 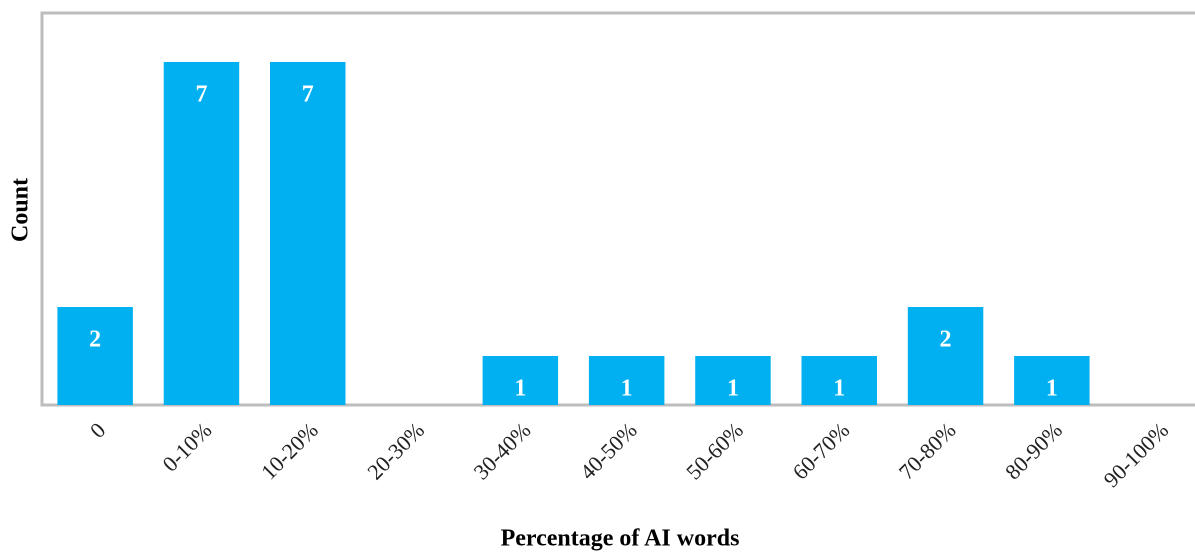 What do you see at coordinates (21, 210) in the screenshot?
I see `y-axis-title: Count` at bounding box center [21, 210].